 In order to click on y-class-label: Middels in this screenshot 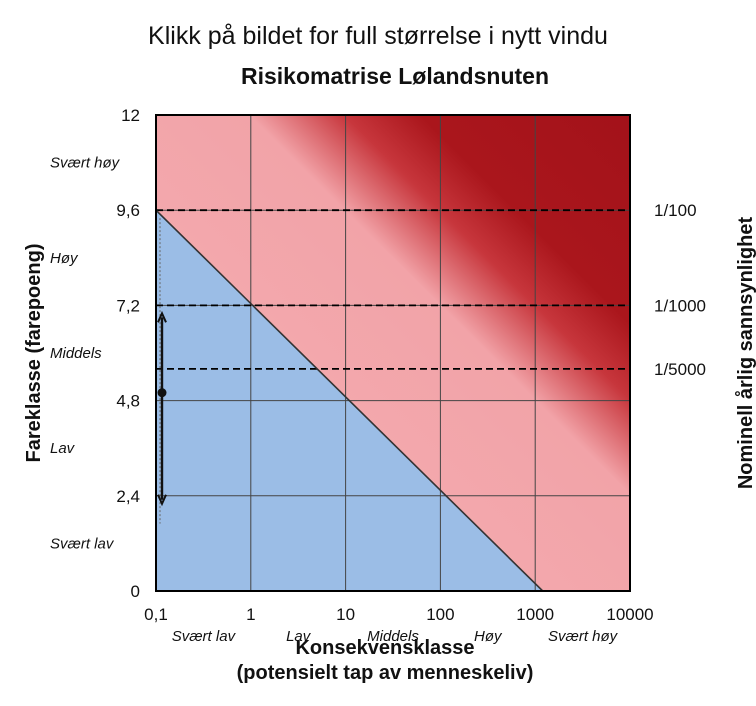, I will do `click(76, 353)`.